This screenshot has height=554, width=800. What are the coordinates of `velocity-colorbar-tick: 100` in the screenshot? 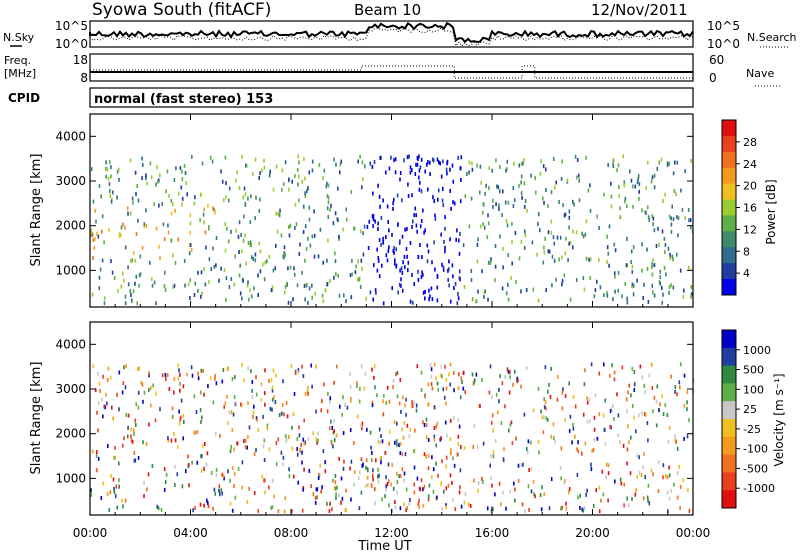 It's located at (753, 389).